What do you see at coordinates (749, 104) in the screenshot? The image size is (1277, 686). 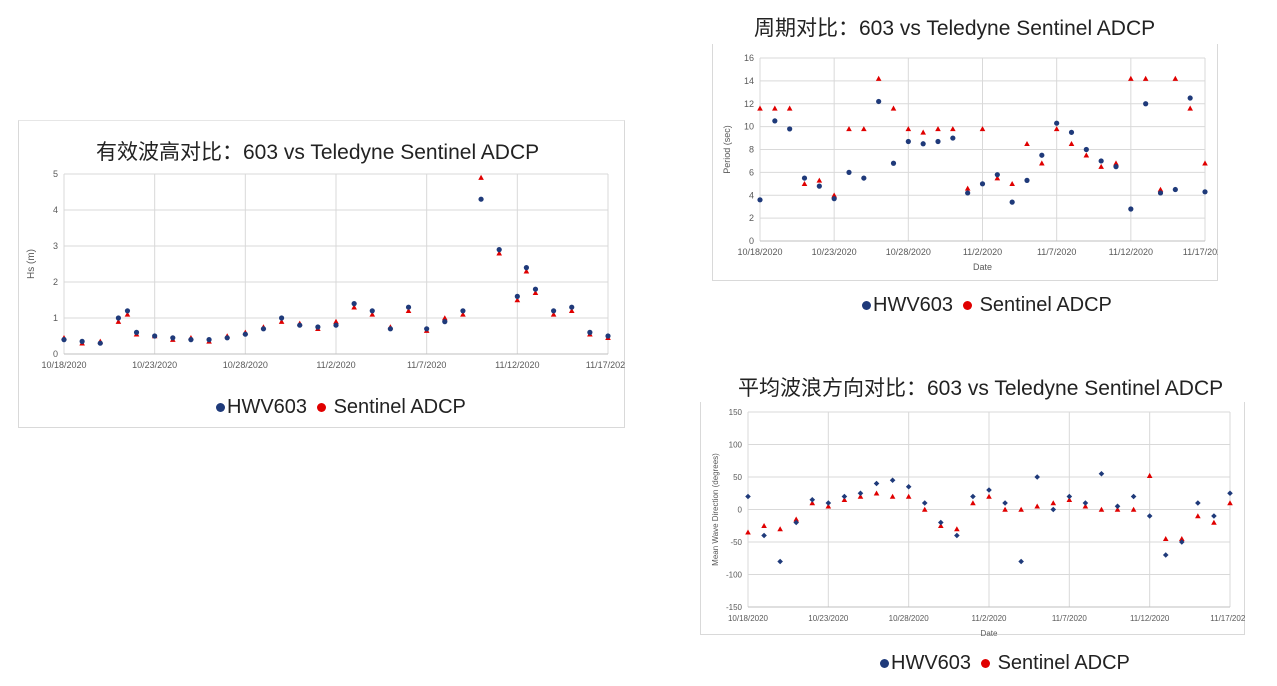 I see `y-tick-label: 12` at bounding box center [749, 104].